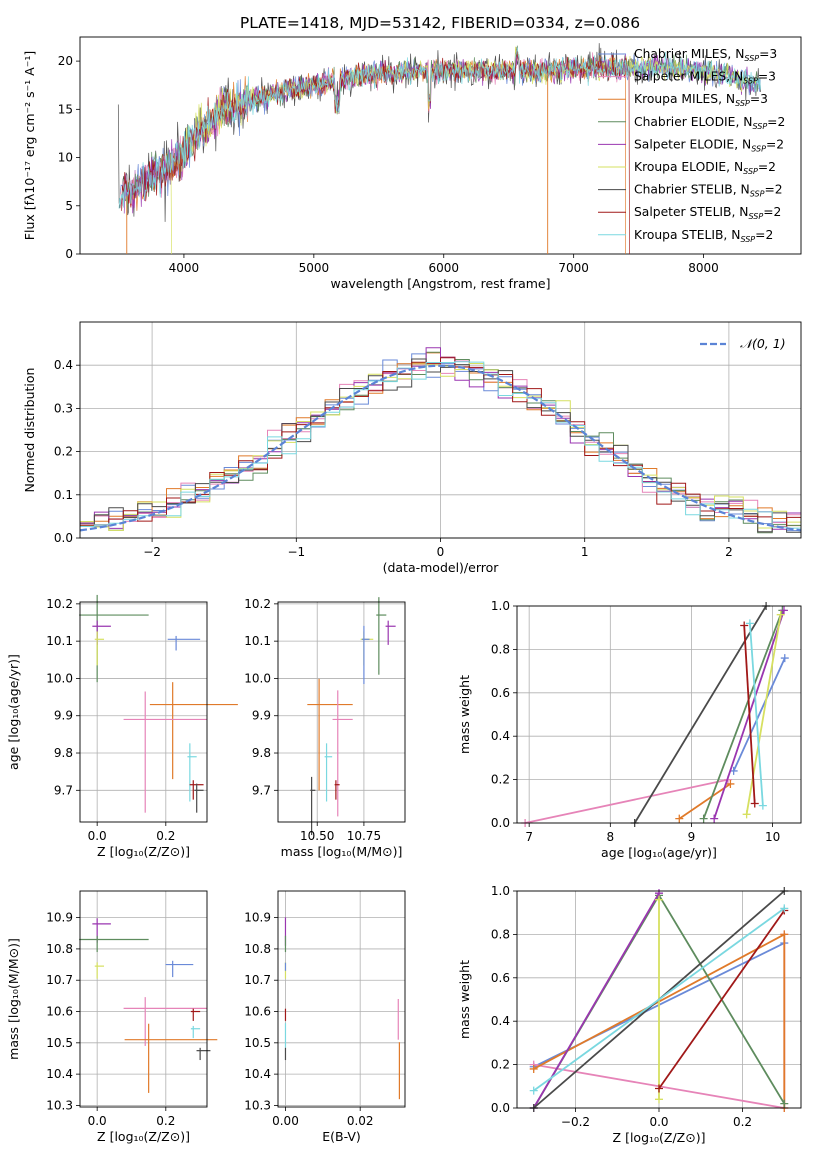  I want to click on x-tick-label: 4000, so click(184, 268).